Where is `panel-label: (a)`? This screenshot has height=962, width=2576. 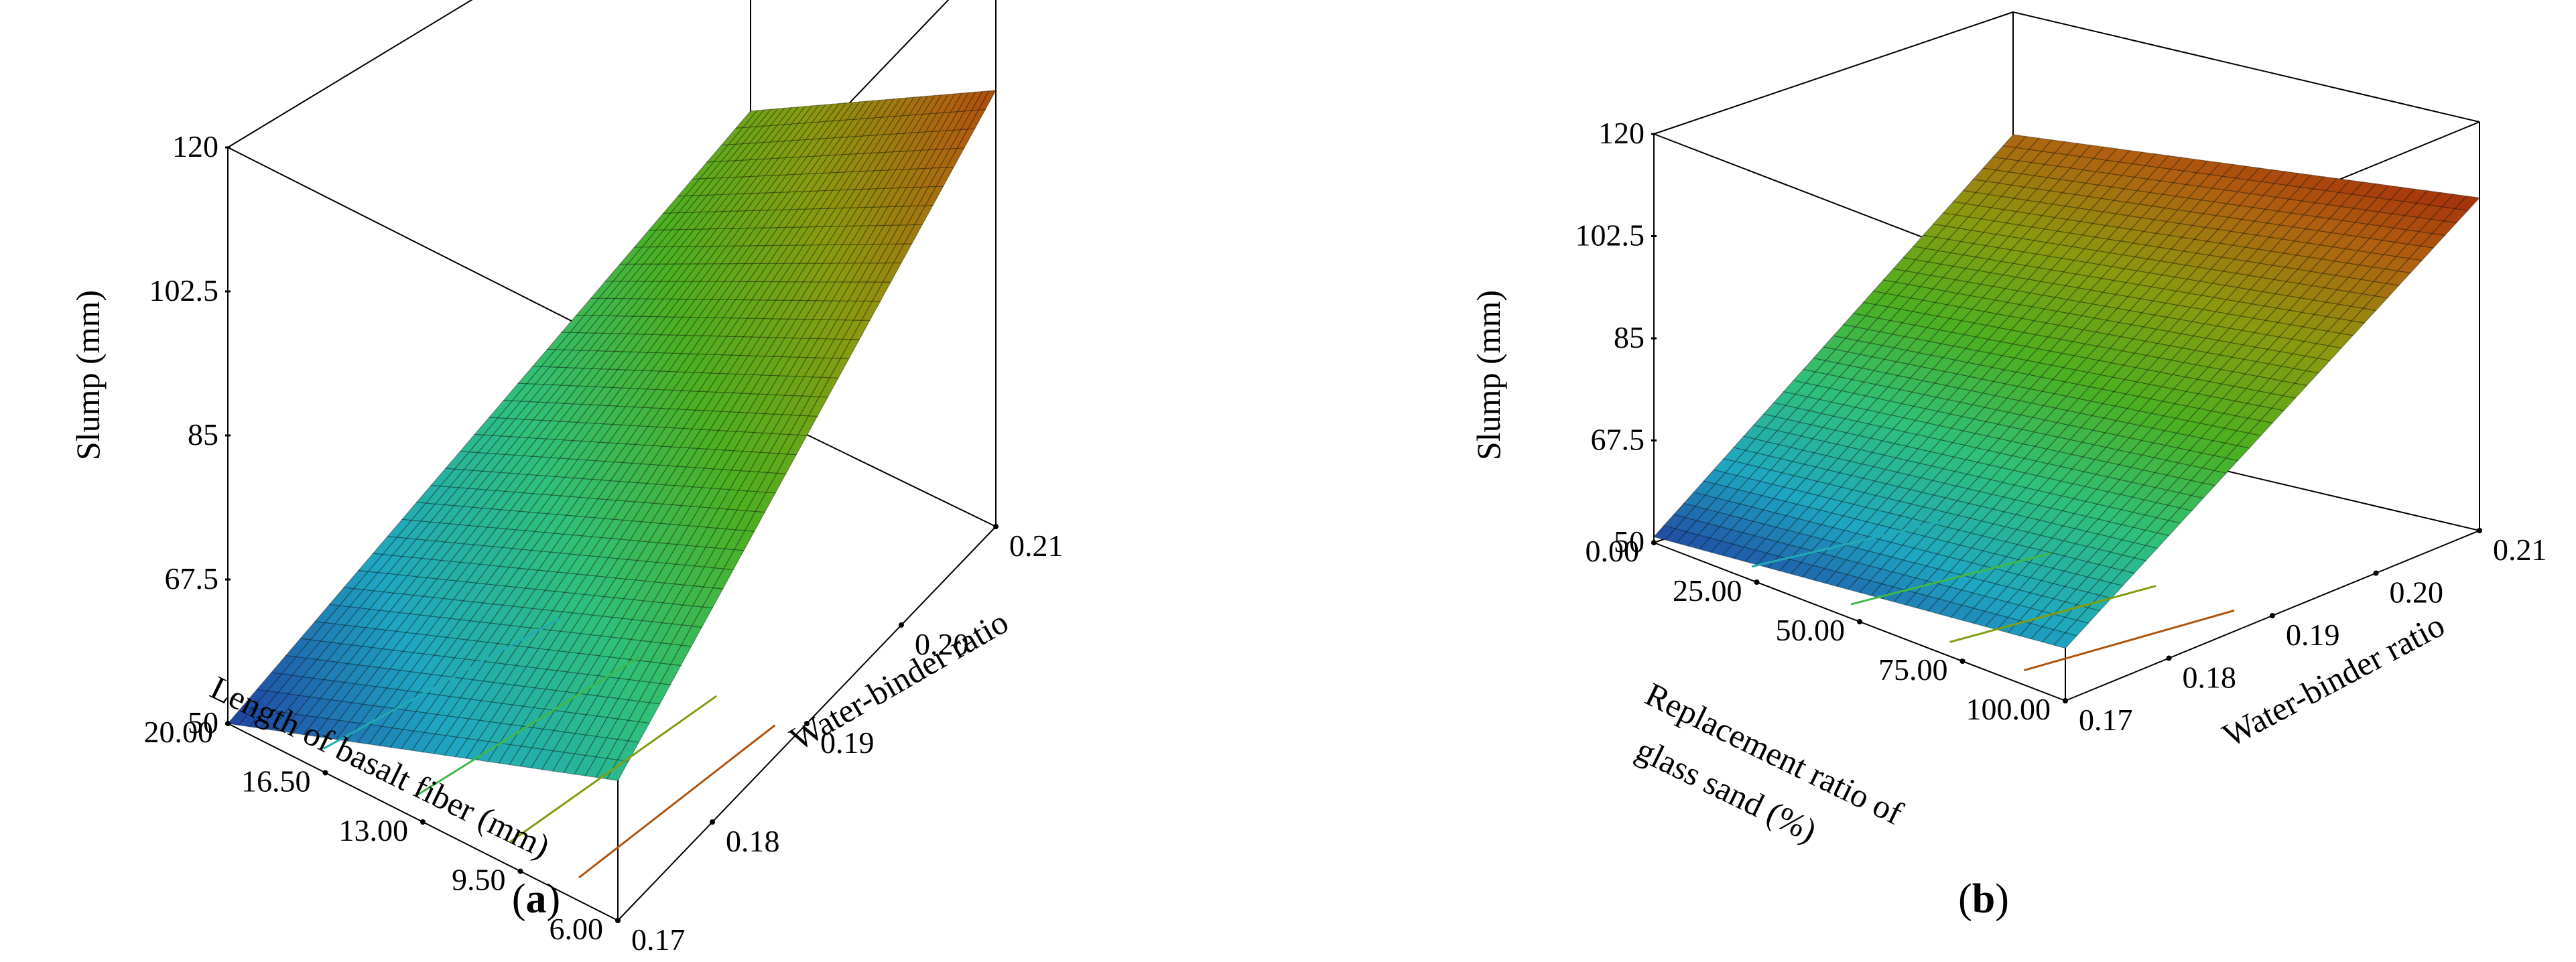 panel-label: (a) is located at coordinates (536, 899).